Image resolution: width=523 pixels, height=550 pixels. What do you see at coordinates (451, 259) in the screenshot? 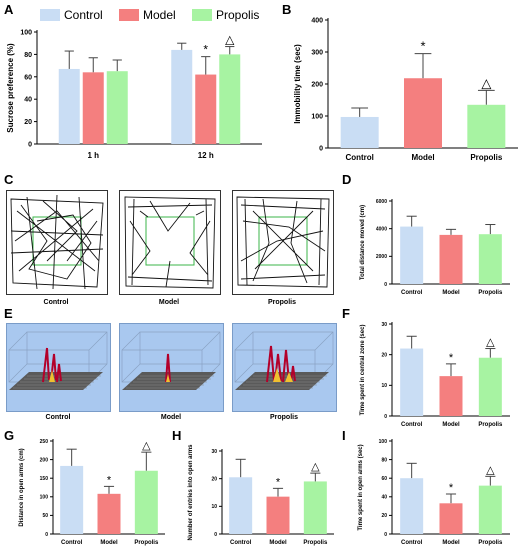
I see `chart-d-bar-model` at bounding box center [451, 259].